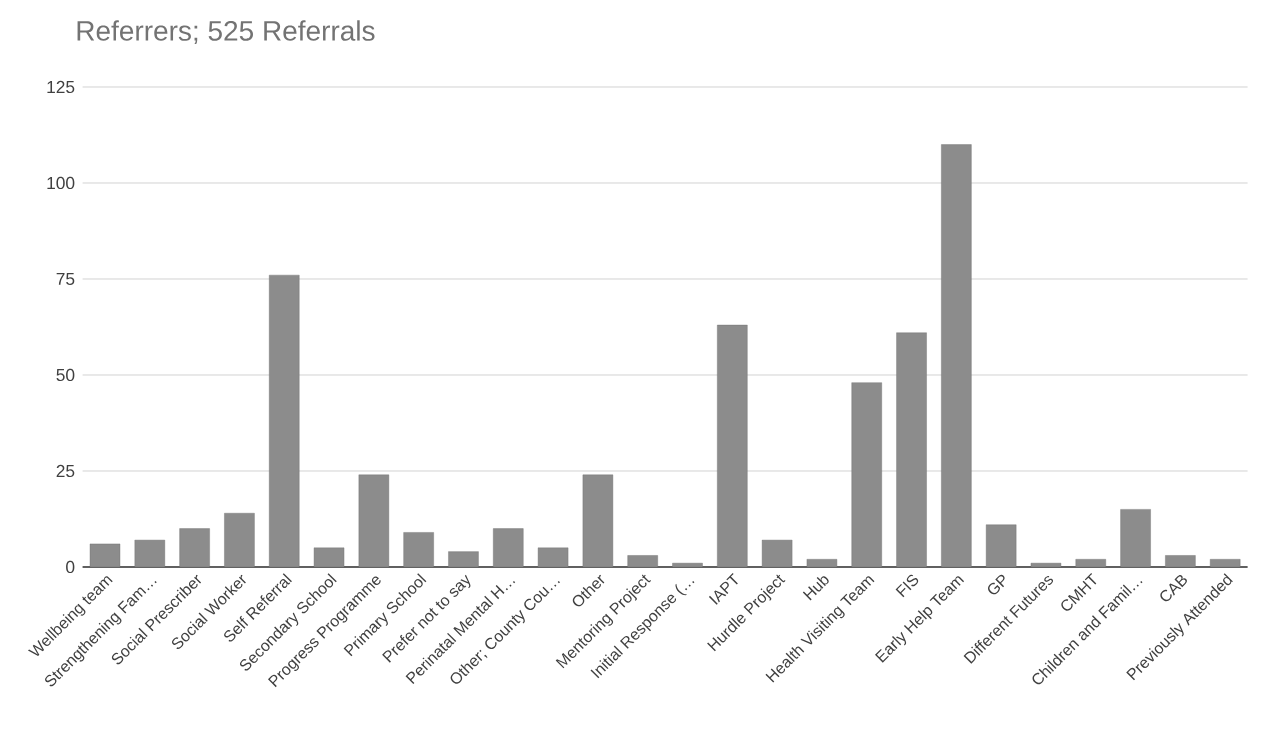  What do you see at coordinates (61, 87) in the screenshot?
I see `y-tick-label: 125` at bounding box center [61, 87].